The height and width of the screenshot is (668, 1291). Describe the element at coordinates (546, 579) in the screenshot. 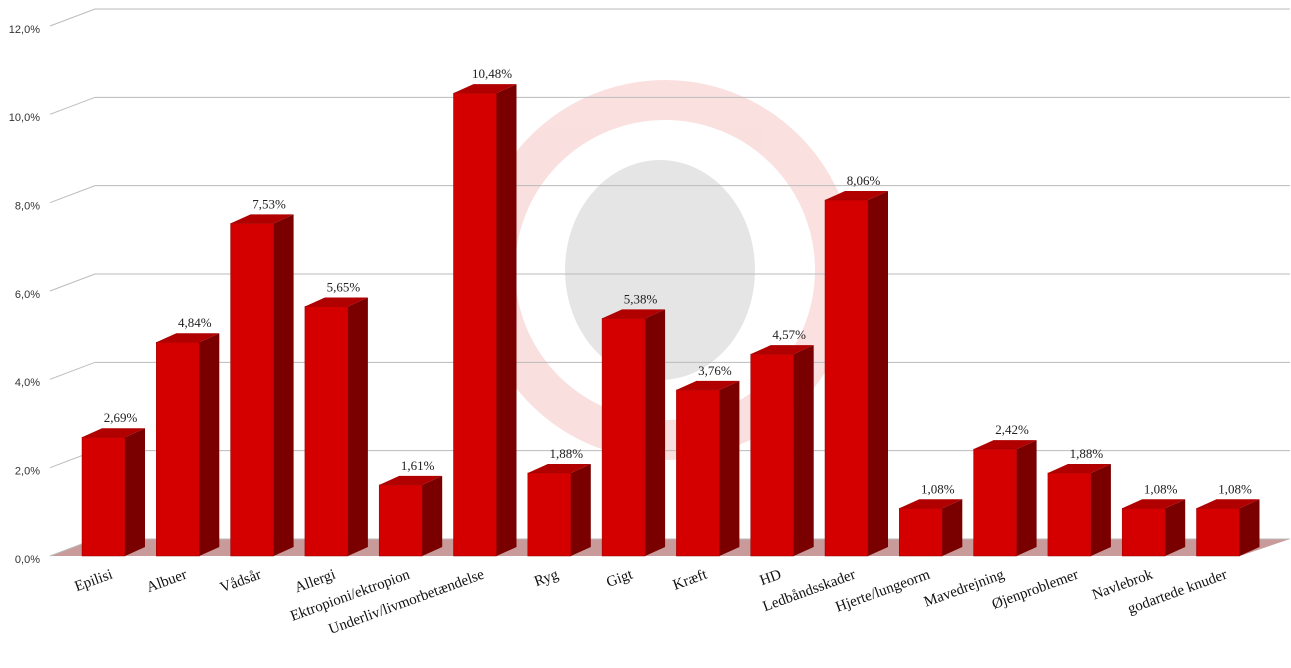

I see `x-tick-label: Ryg` at that location.